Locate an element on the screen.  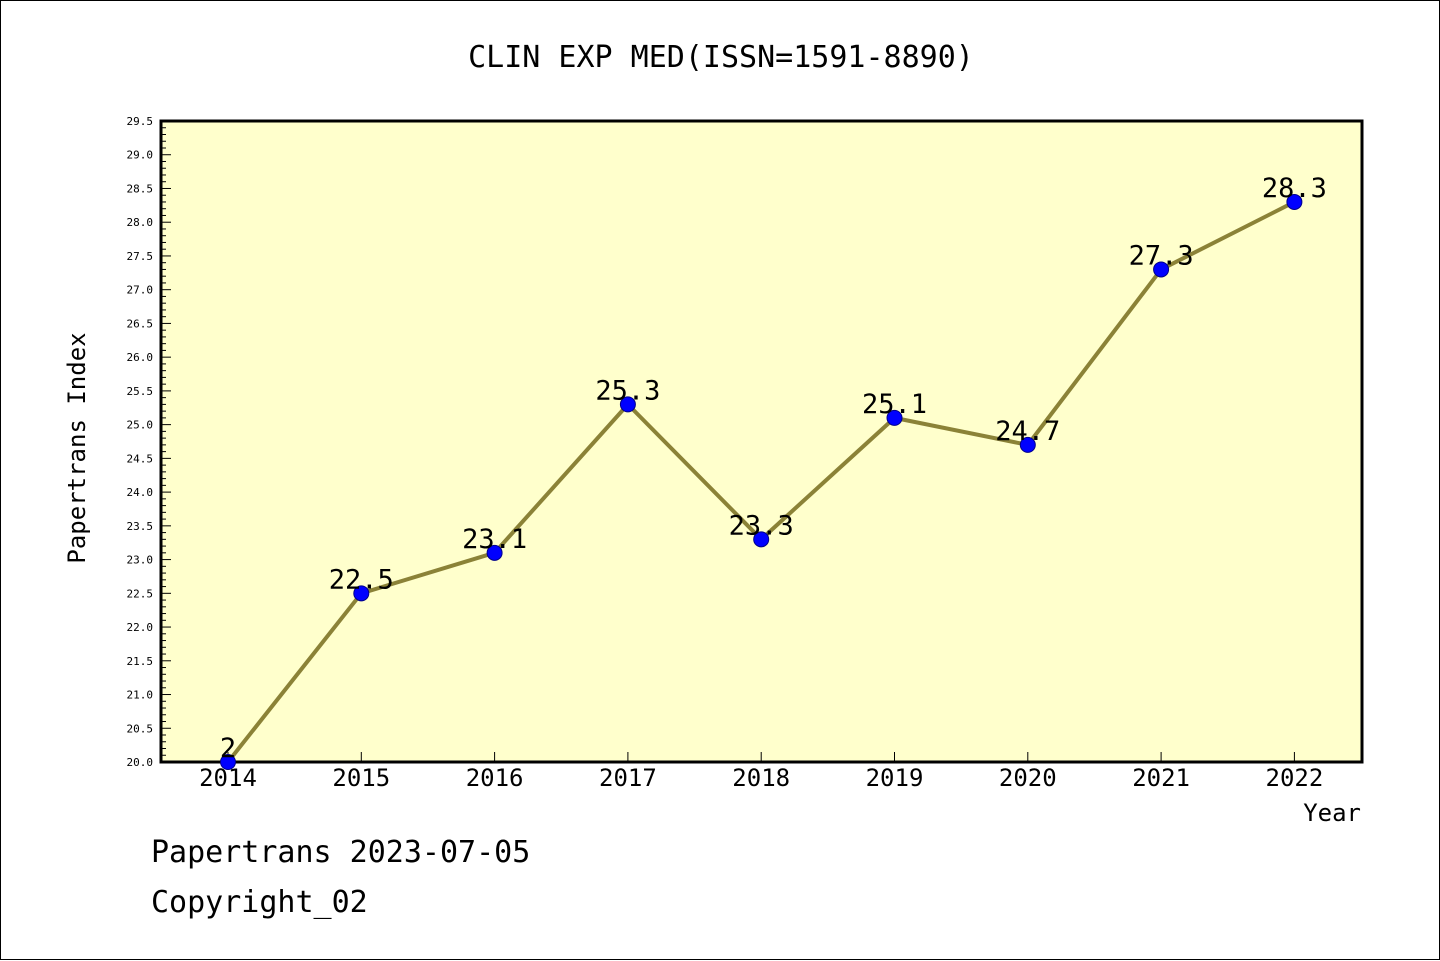
x-tick-label: 2015 is located at coordinates (361, 778).